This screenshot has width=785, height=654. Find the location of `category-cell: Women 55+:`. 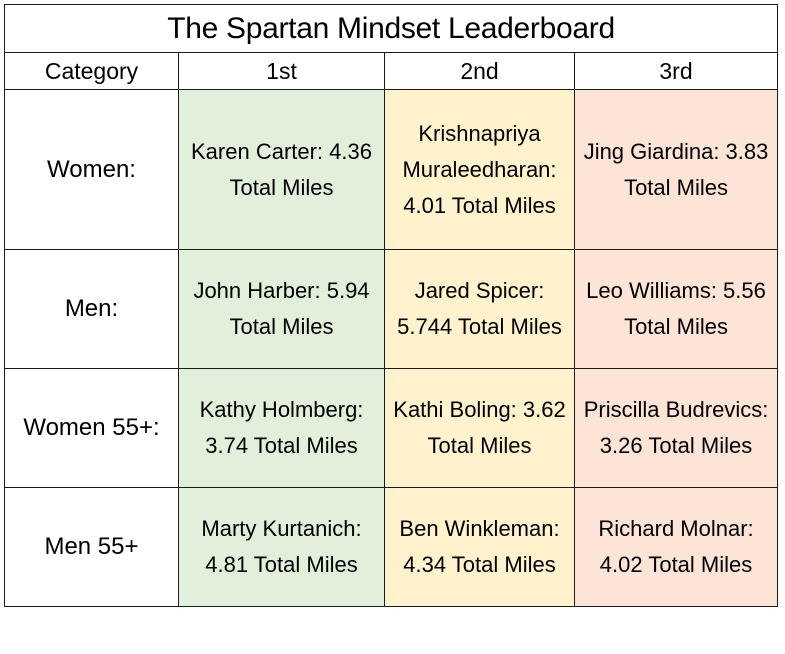

category-cell: Women 55+: is located at coordinates (91, 428).